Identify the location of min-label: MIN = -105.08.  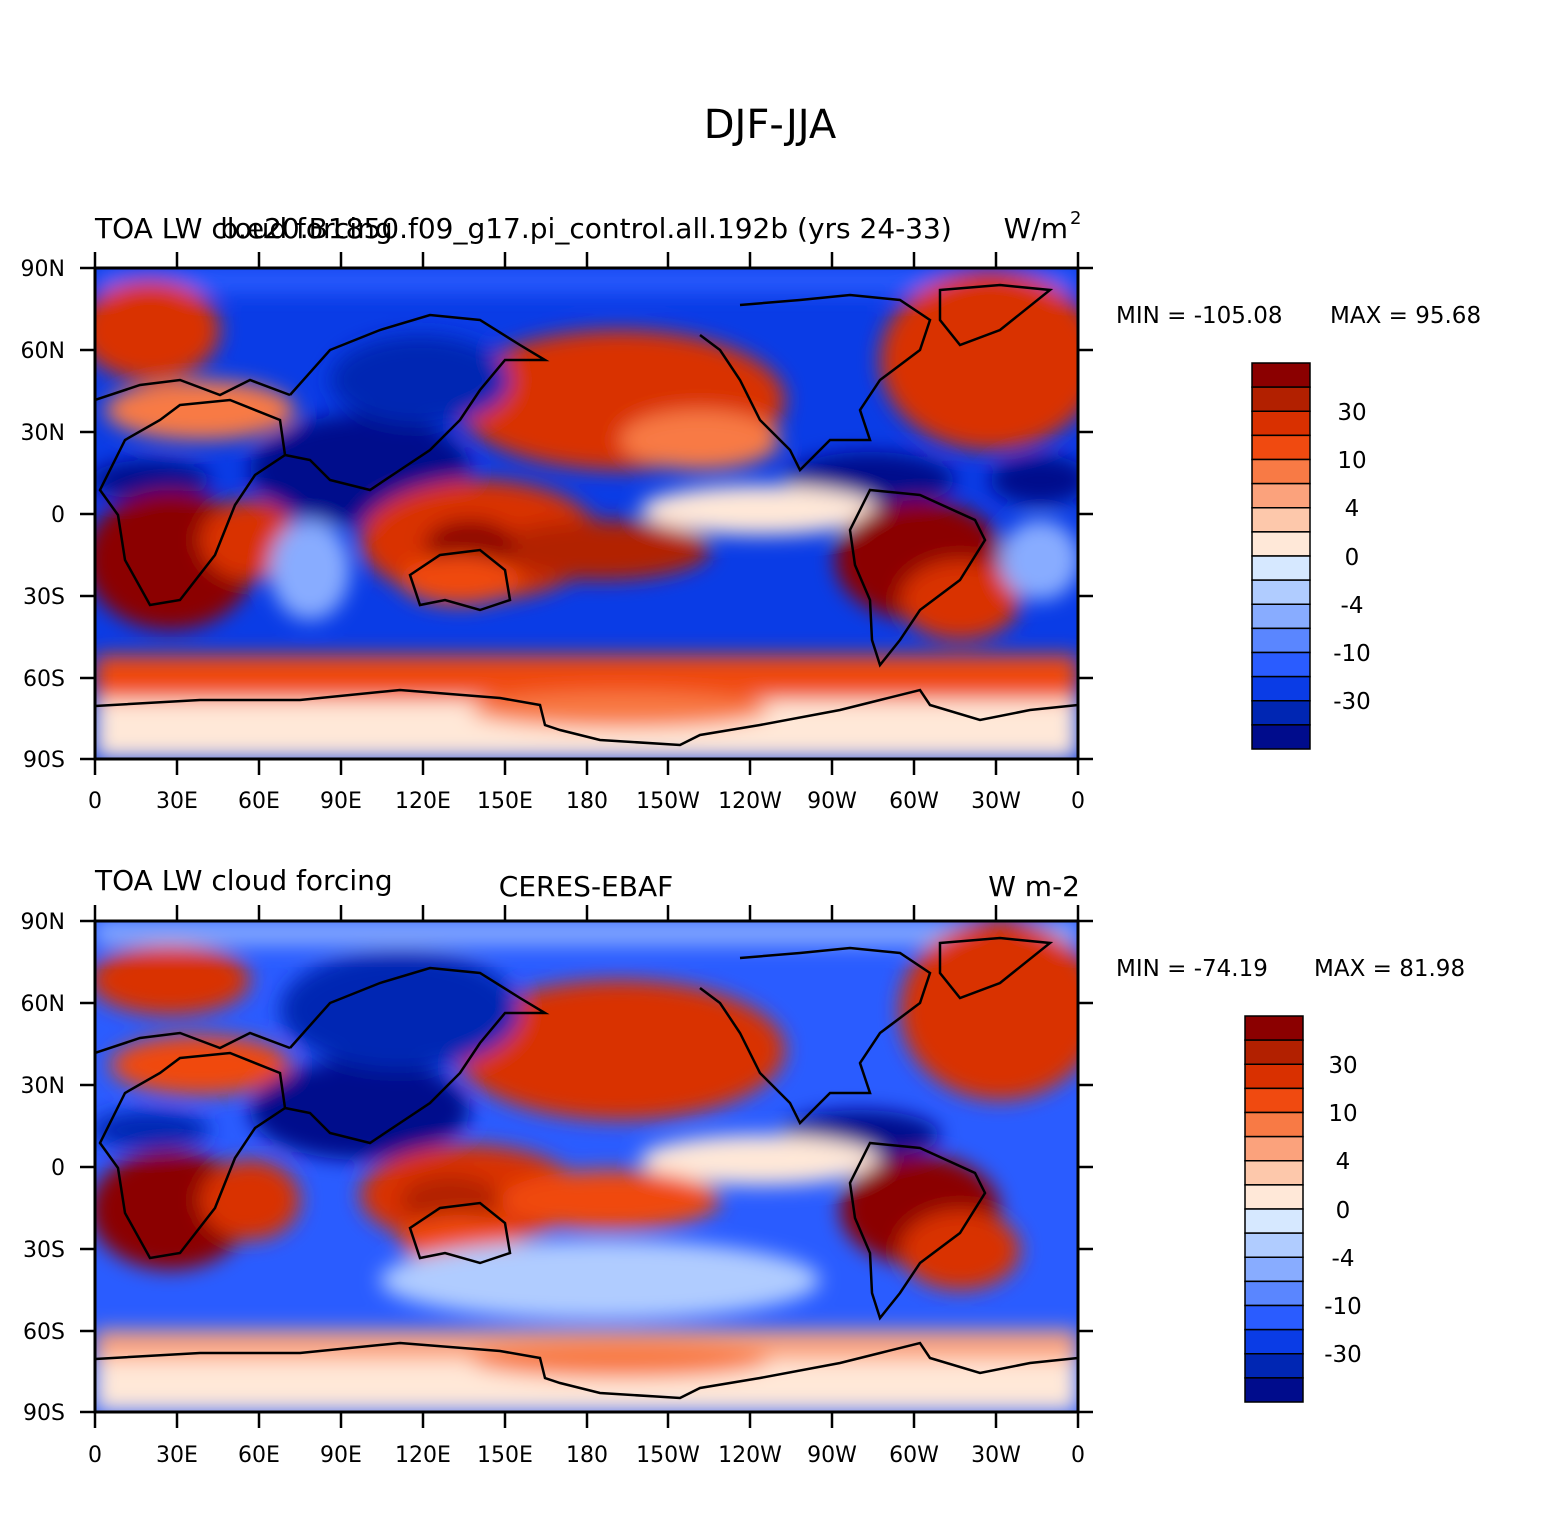
(1199, 316).